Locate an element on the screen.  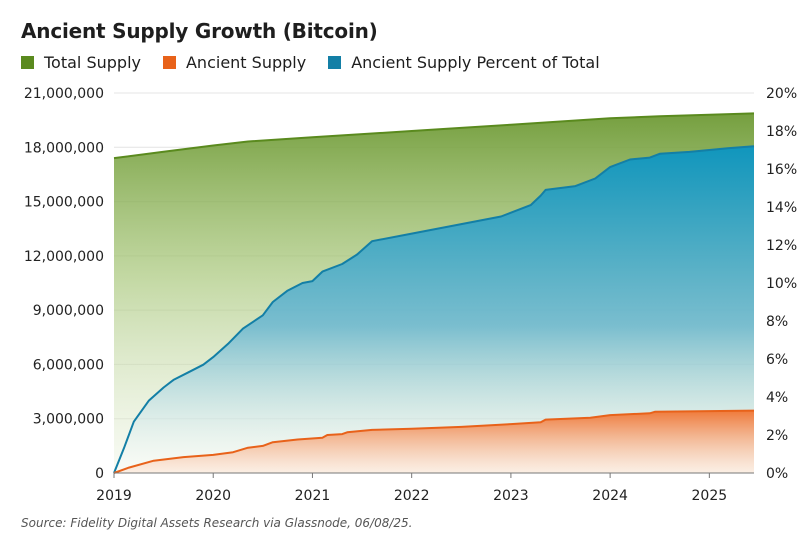
chart-title: Ancient Supply Growth (Bitcoin) is located at coordinates (199, 31).